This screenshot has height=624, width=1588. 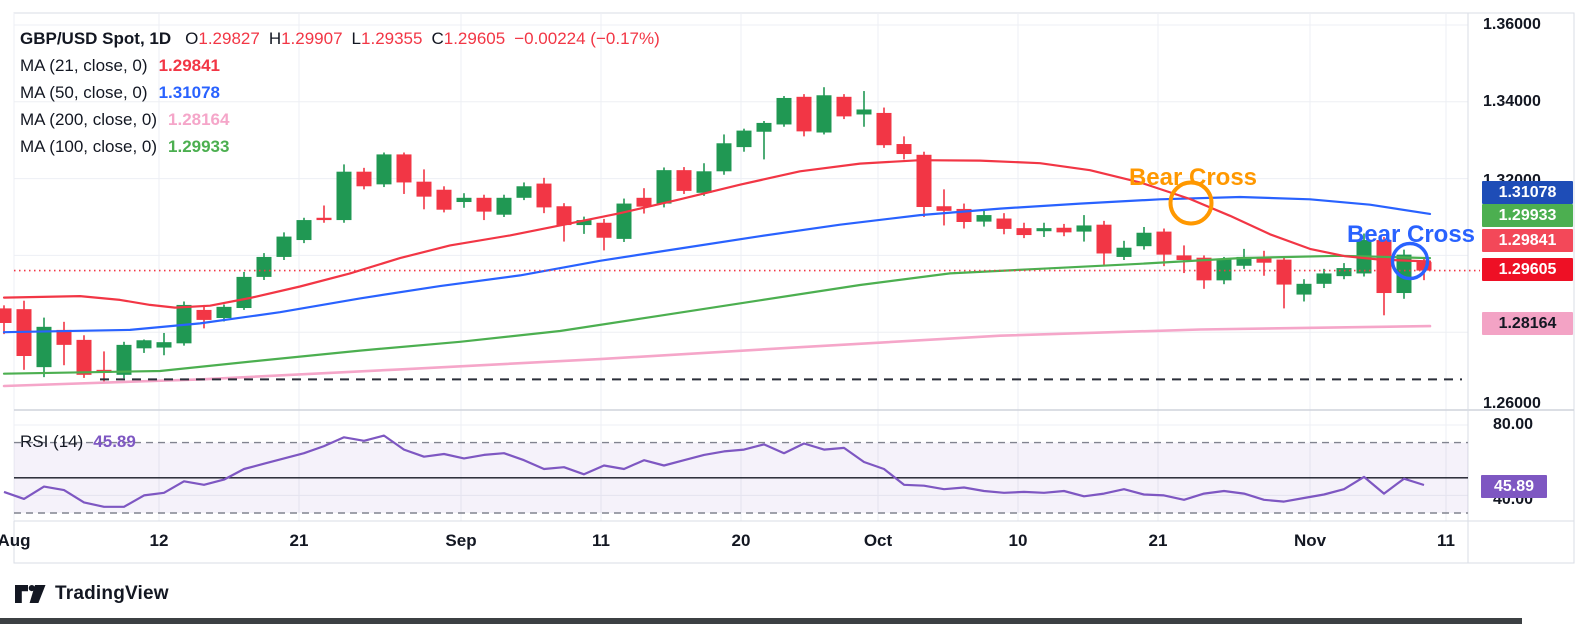 What do you see at coordinates (356, 38) in the screenshot?
I see `low-label: L` at bounding box center [356, 38].